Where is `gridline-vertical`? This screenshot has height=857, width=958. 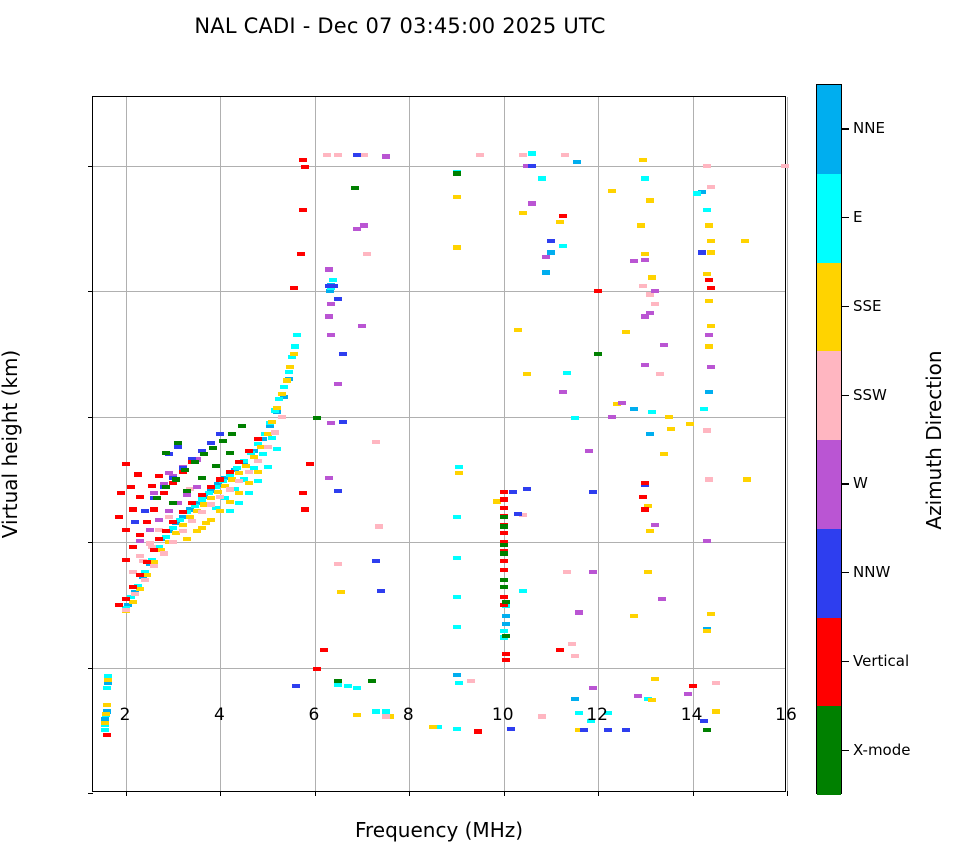
gridline-vertical is located at coordinates (127, 444).